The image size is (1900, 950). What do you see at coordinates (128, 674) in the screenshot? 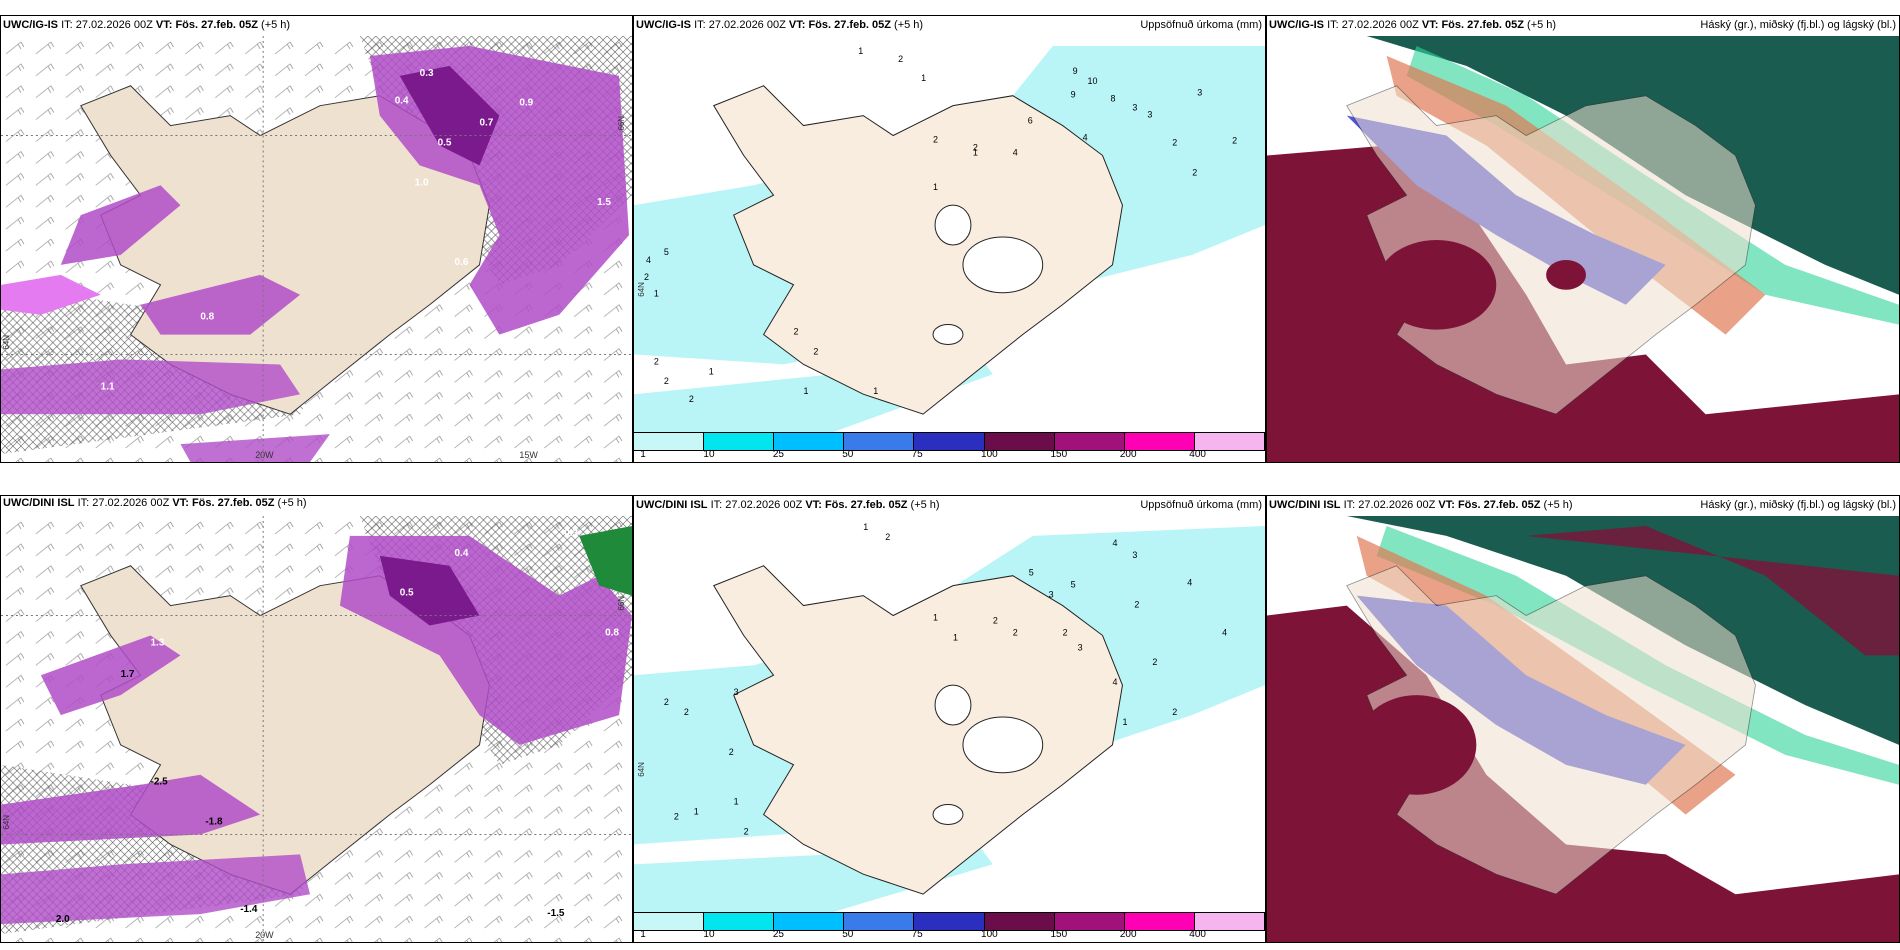
I see `wind-value: 1.7` at bounding box center [128, 674].